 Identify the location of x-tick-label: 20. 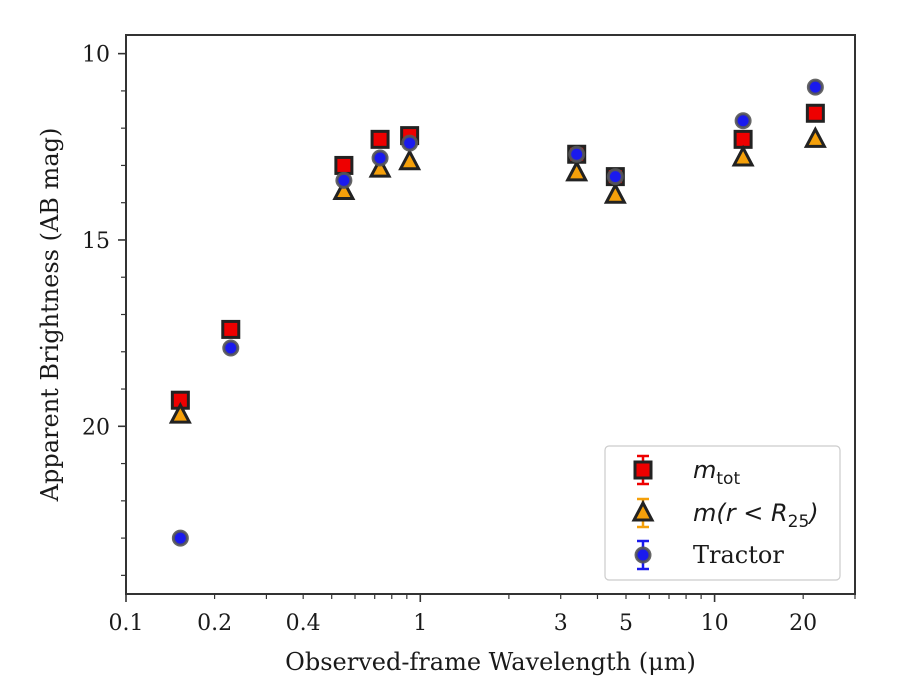
(803, 623).